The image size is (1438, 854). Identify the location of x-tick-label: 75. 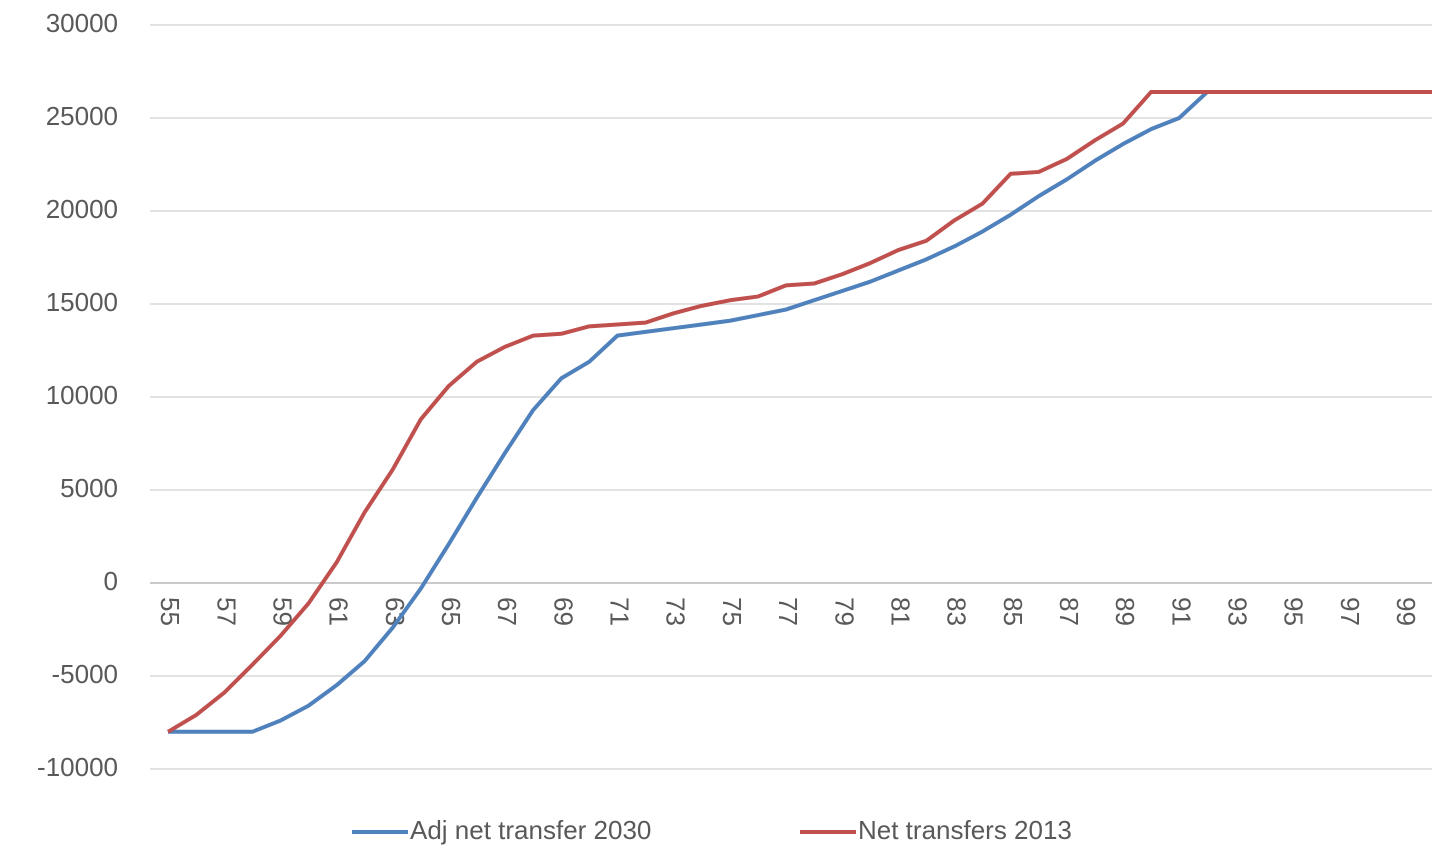
(732, 611).